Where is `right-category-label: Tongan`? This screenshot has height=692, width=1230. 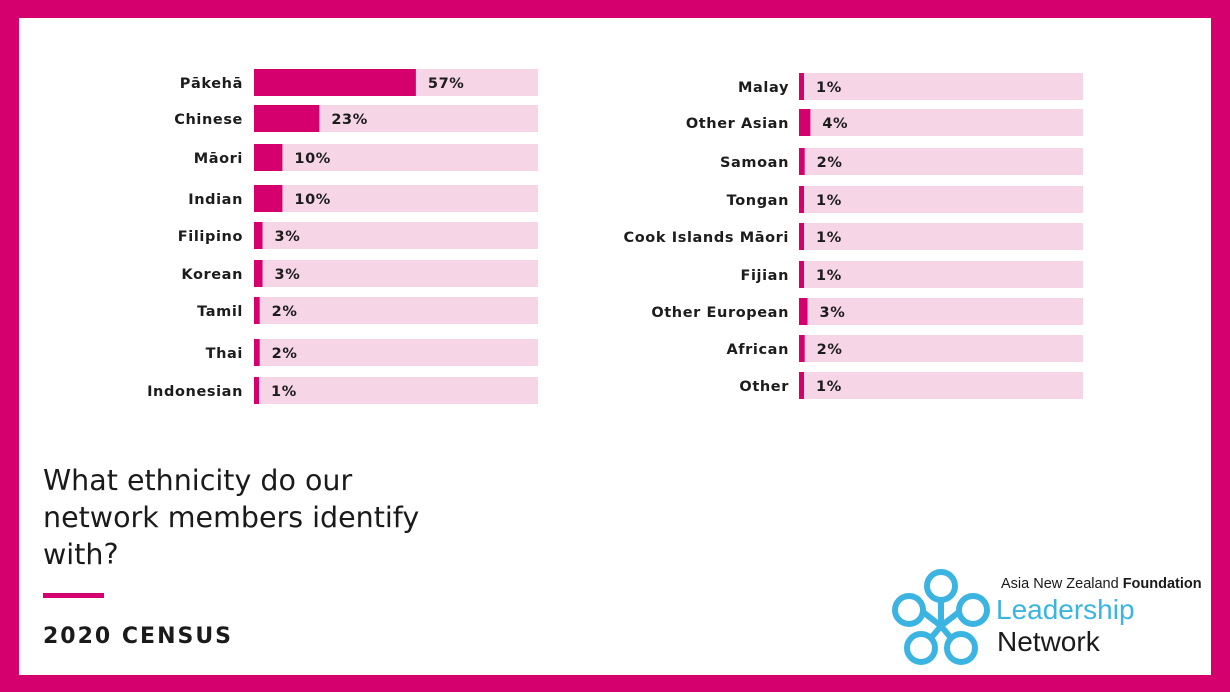
right-category-label: Tongan is located at coordinates (758, 201).